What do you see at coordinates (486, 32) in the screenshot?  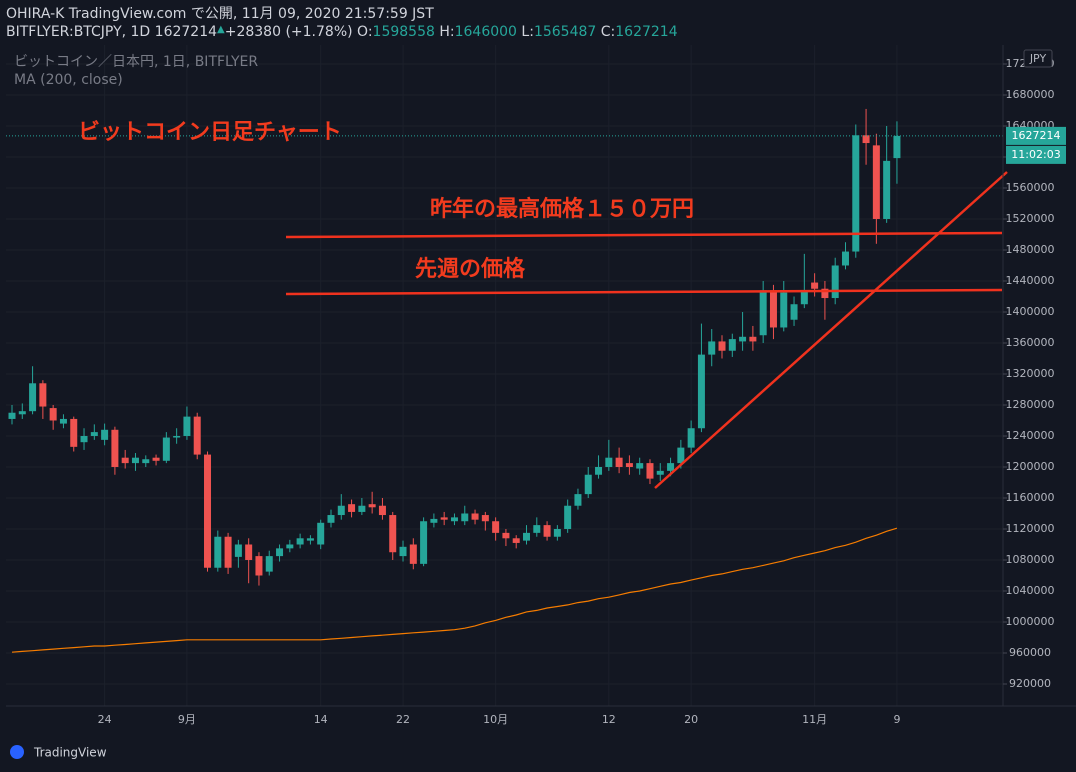 I see `high-value: 1646000` at bounding box center [486, 32].